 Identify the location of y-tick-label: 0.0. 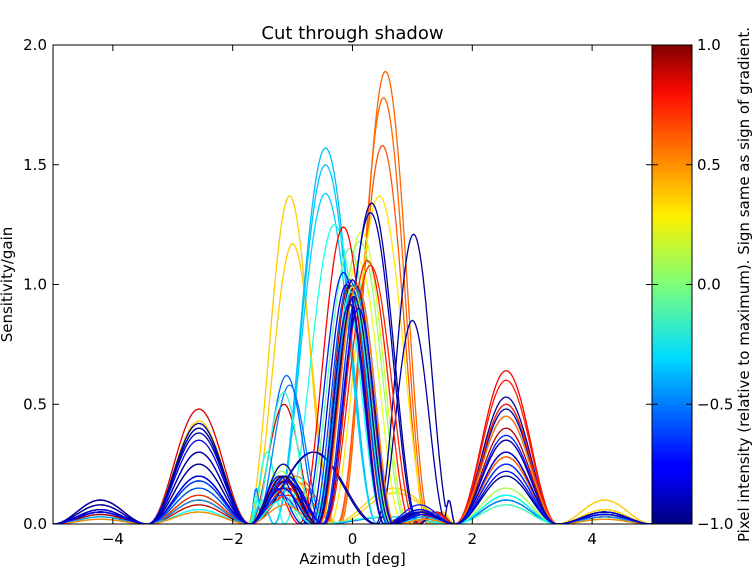
(35, 524).